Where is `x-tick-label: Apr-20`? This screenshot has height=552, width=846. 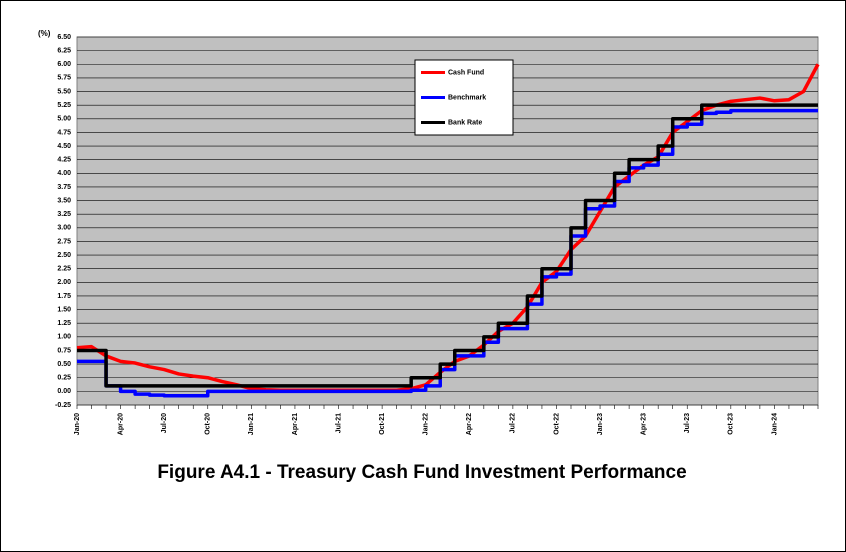 x-tick-label: Apr-20 is located at coordinates (120, 424).